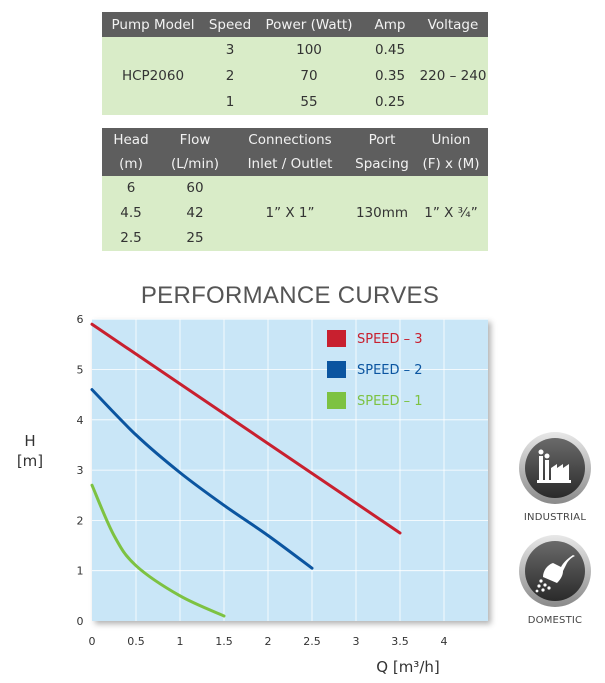 This screenshot has height=683, width=605. Describe the element at coordinates (309, 76) in the screenshot. I see `power-cell: 70` at that location.